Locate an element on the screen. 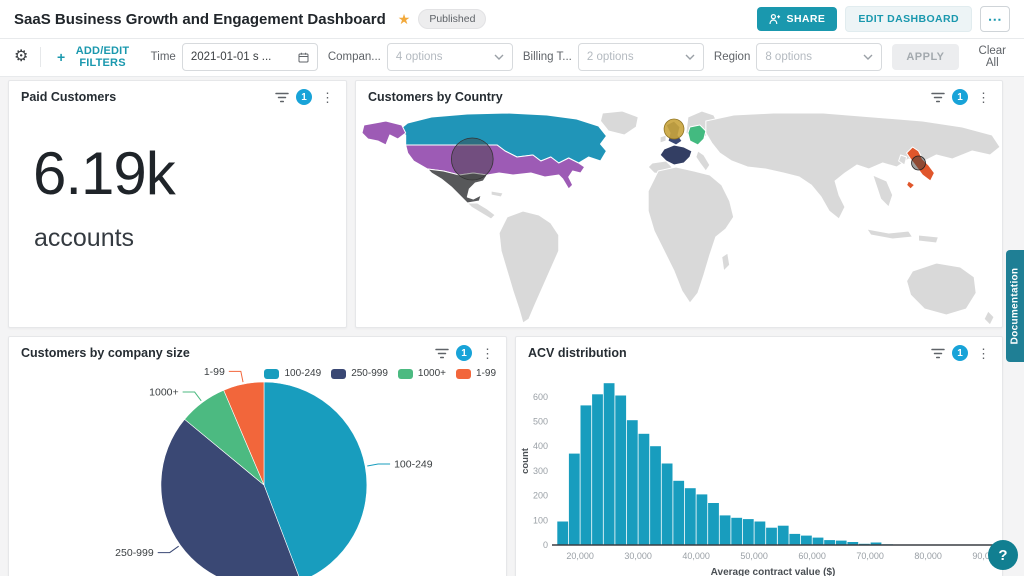 This screenshot has width=1024, height=576. map-alaska is located at coordinates (384, 133).